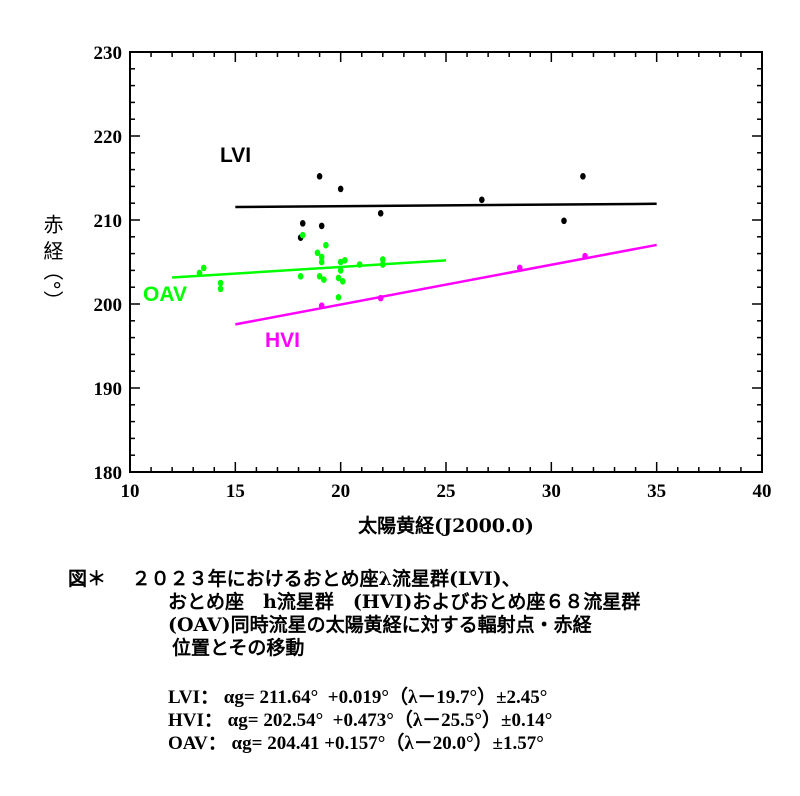 The image size is (800, 796). What do you see at coordinates (52, 261) in the screenshot?
I see `y-axis-label: 赤 経（°）` at bounding box center [52, 261].